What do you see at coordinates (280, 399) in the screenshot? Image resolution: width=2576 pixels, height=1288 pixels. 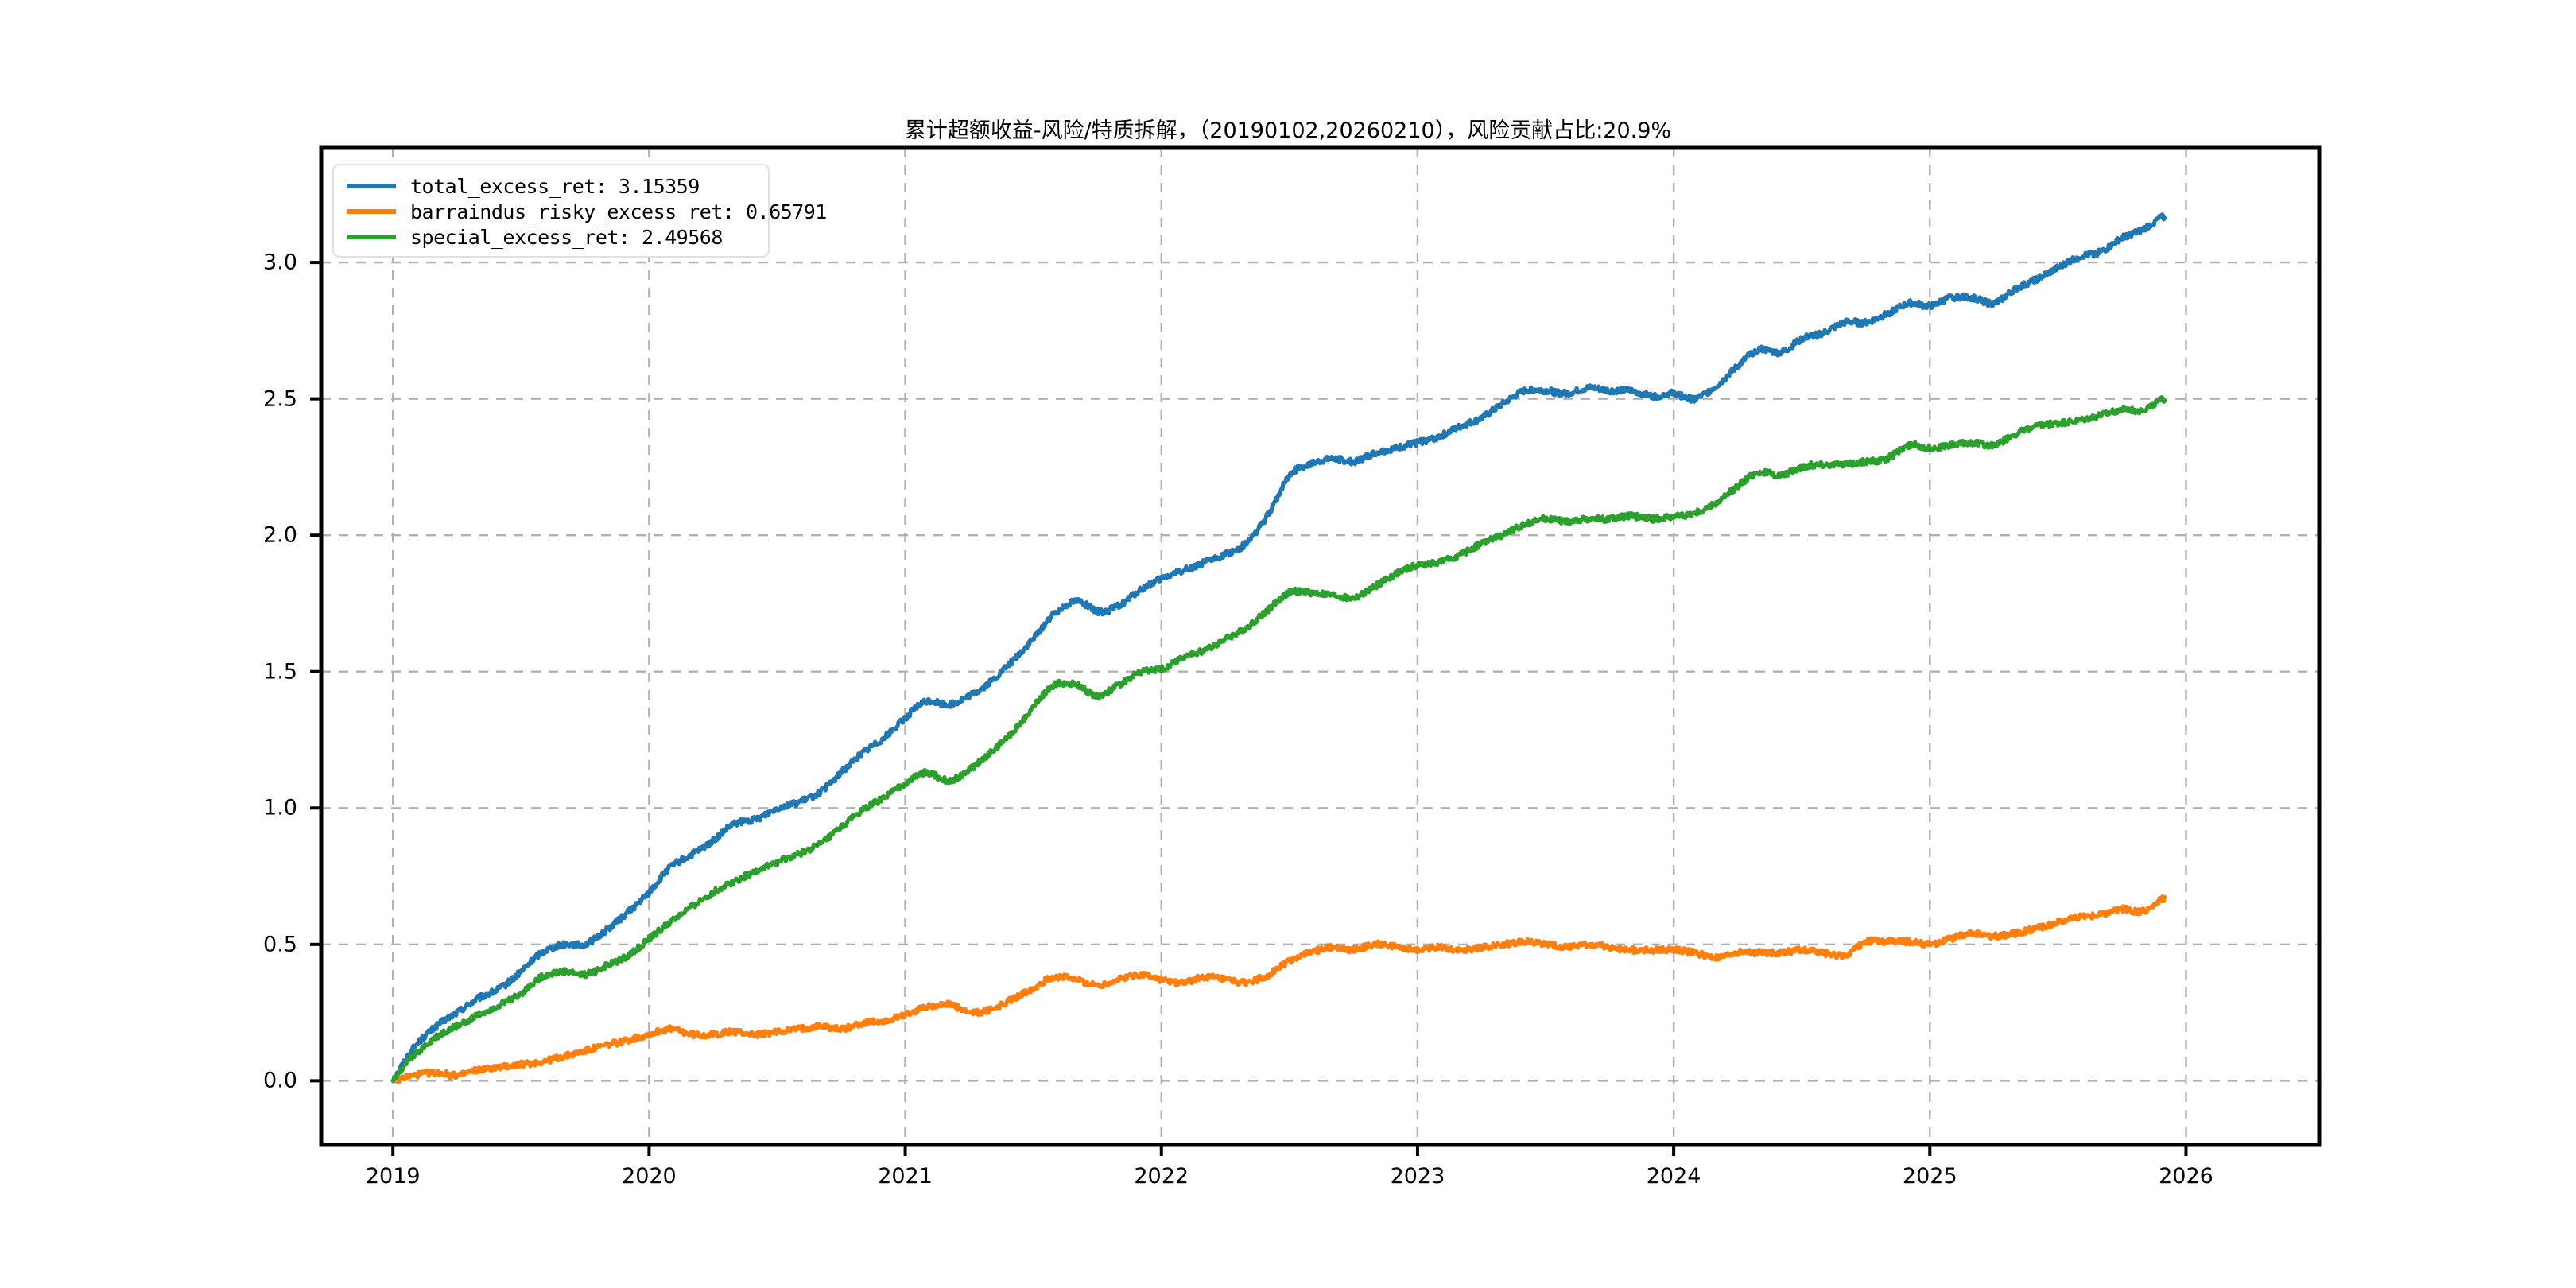 I see `y-tick-label: 2.5` at bounding box center [280, 399].